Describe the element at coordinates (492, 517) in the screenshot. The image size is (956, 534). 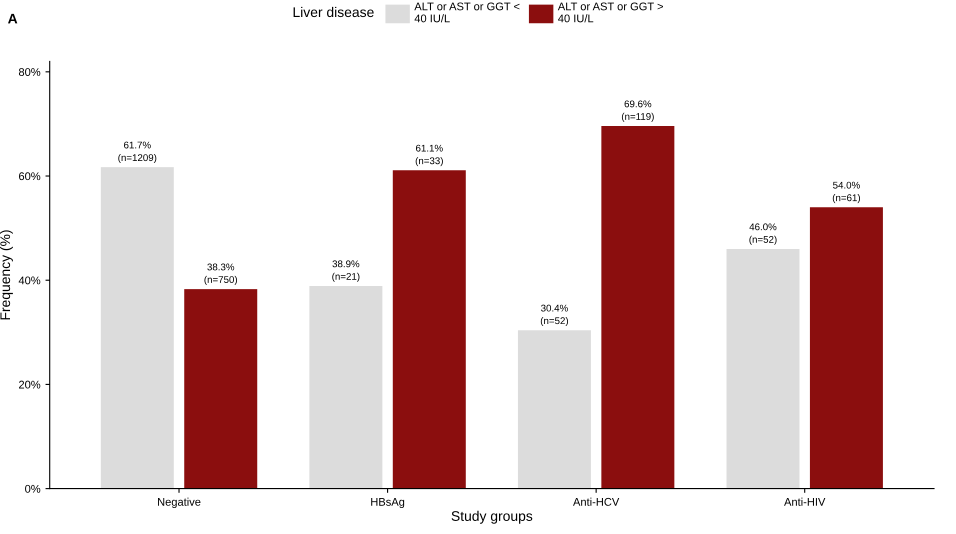
I see `x-axis-title: Study groups` at that location.